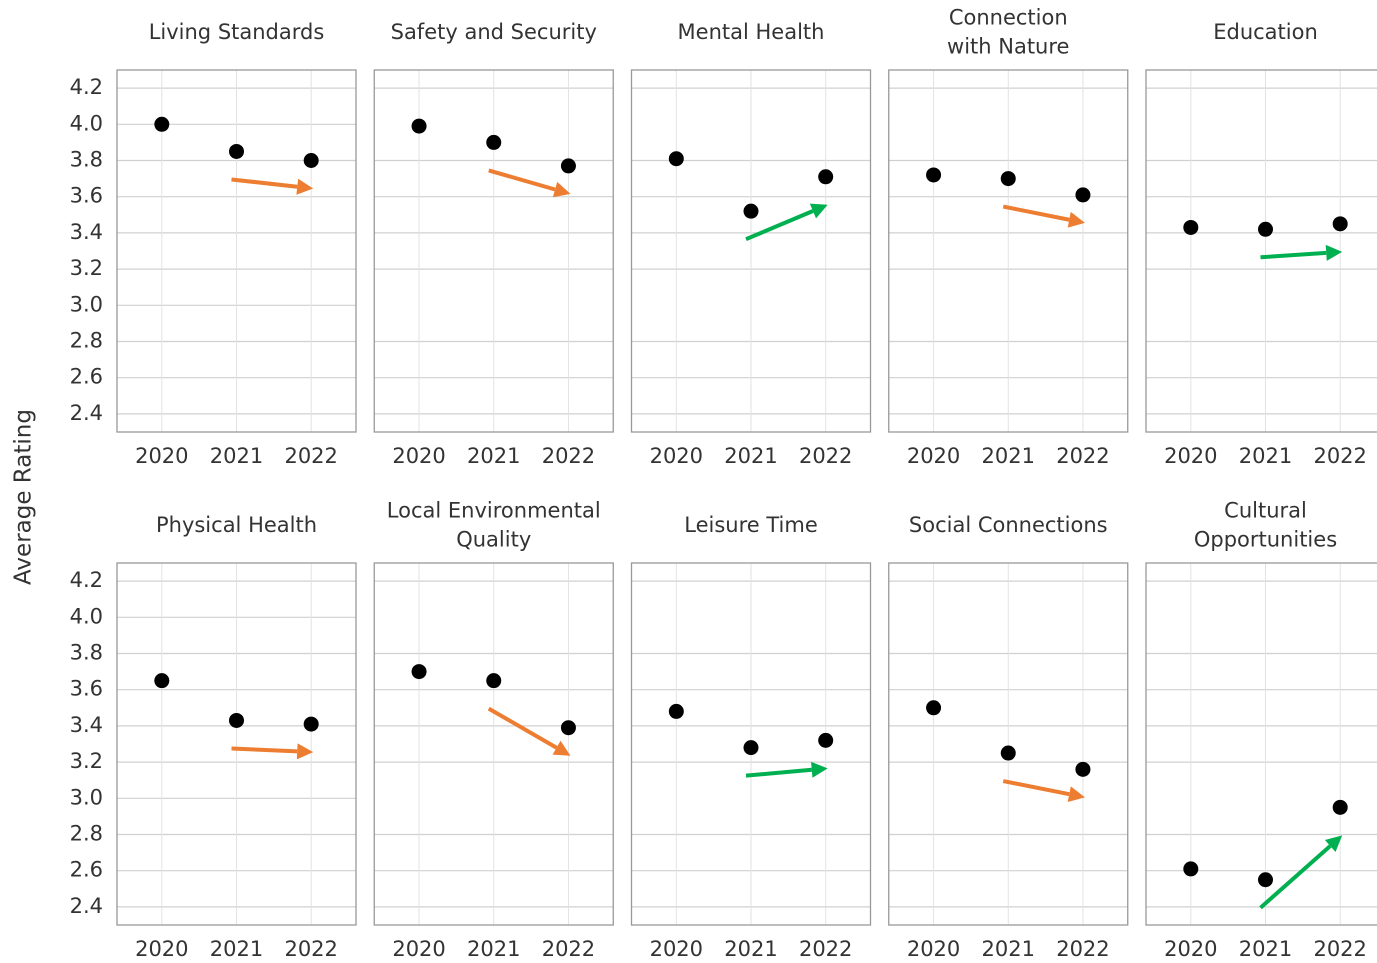  I want to click on y-tick-label: 3.6, so click(86, 689).